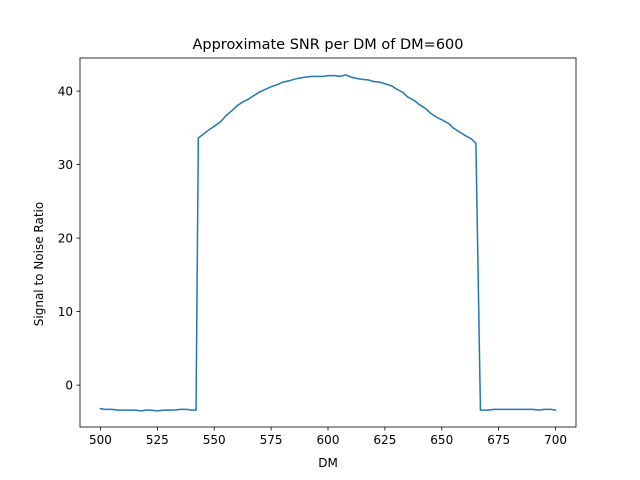 The width and height of the screenshot is (640, 480). Describe the element at coordinates (327, 45) in the screenshot. I see `chart-title: Approximate SNR per DM of DM=600` at that location.